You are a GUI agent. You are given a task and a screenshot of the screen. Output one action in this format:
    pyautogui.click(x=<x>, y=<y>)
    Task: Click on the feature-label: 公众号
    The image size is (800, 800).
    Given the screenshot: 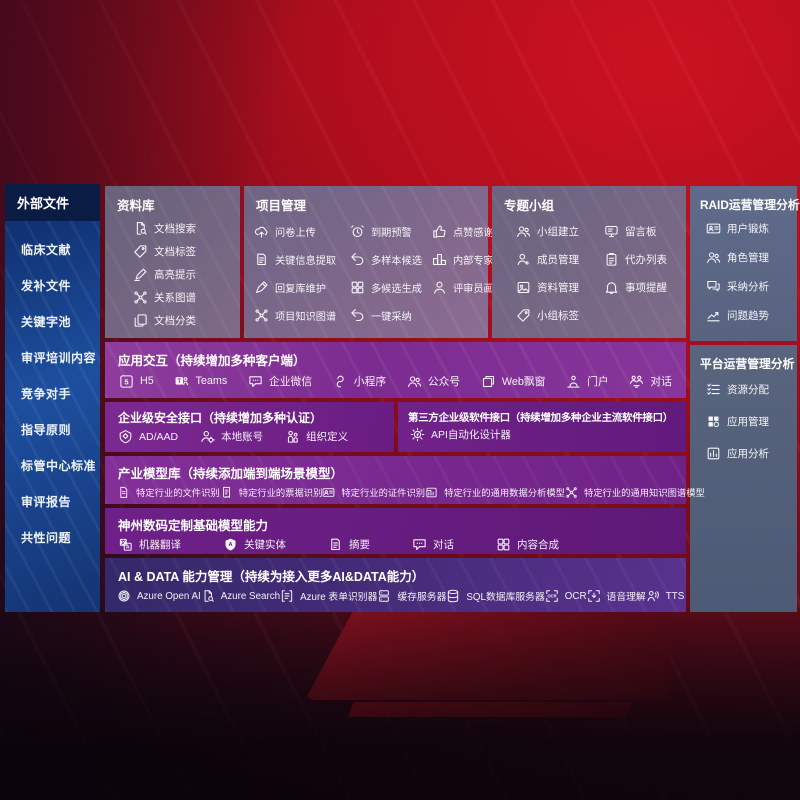 What is the action you would take?
    pyautogui.click(x=444, y=382)
    